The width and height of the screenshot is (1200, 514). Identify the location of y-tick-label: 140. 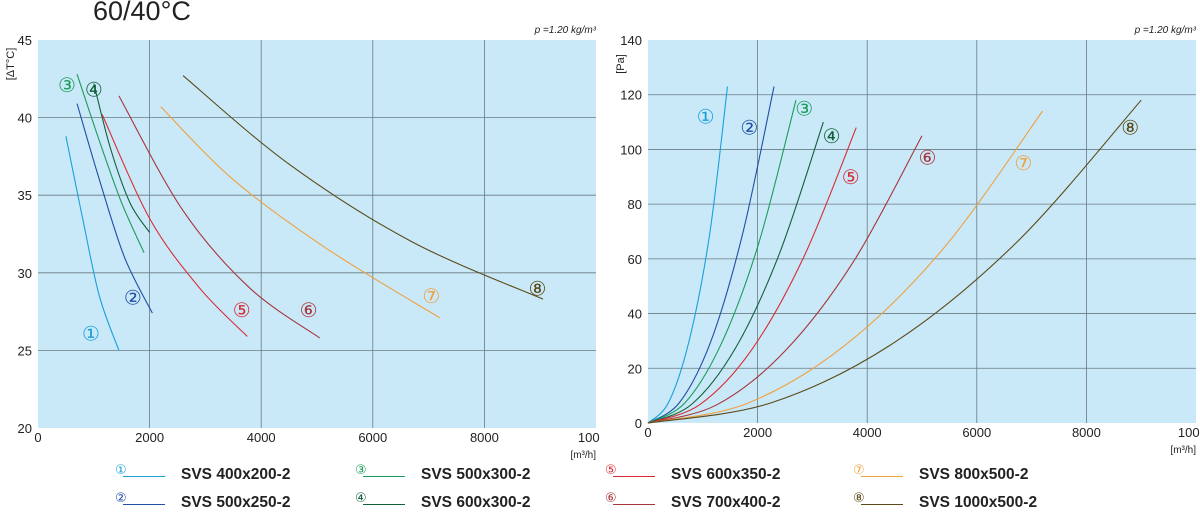
(631, 40).